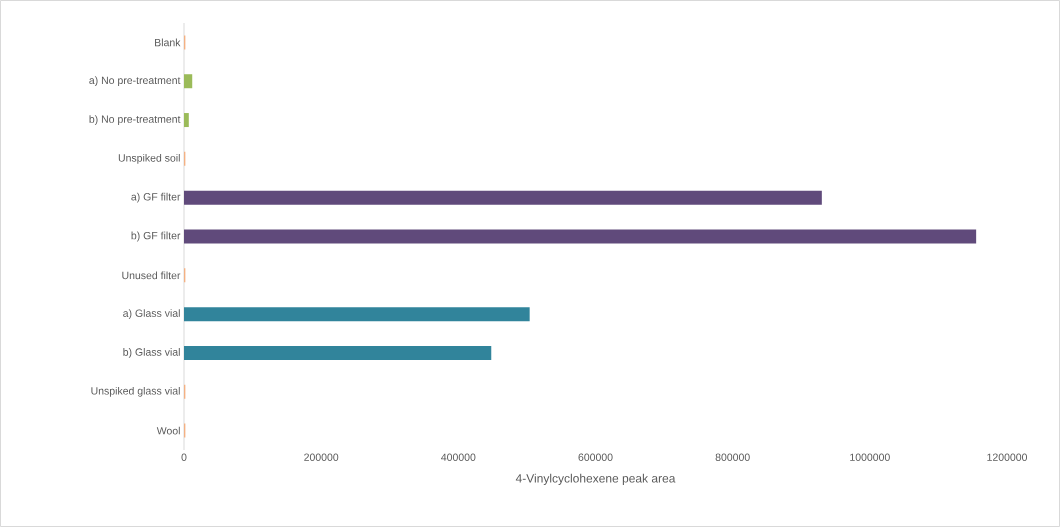 This screenshot has height=527, width=1060. I want to click on y-tick-label: a) No pre-treatment, so click(135, 81).